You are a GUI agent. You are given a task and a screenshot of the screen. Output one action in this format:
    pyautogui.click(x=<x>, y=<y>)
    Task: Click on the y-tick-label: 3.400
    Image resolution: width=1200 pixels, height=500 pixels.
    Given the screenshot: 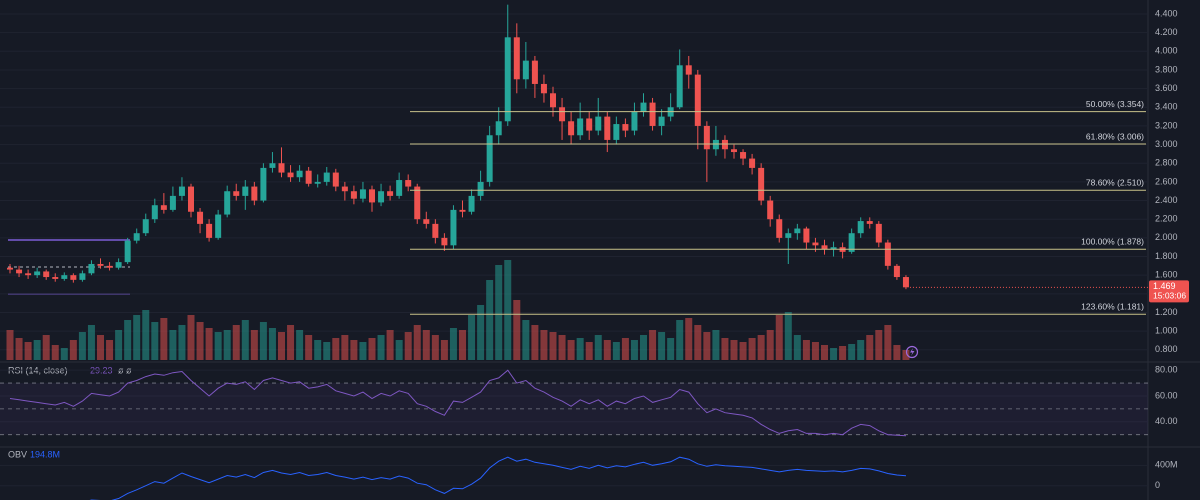 What is the action you would take?
    pyautogui.click(x=1166, y=107)
    